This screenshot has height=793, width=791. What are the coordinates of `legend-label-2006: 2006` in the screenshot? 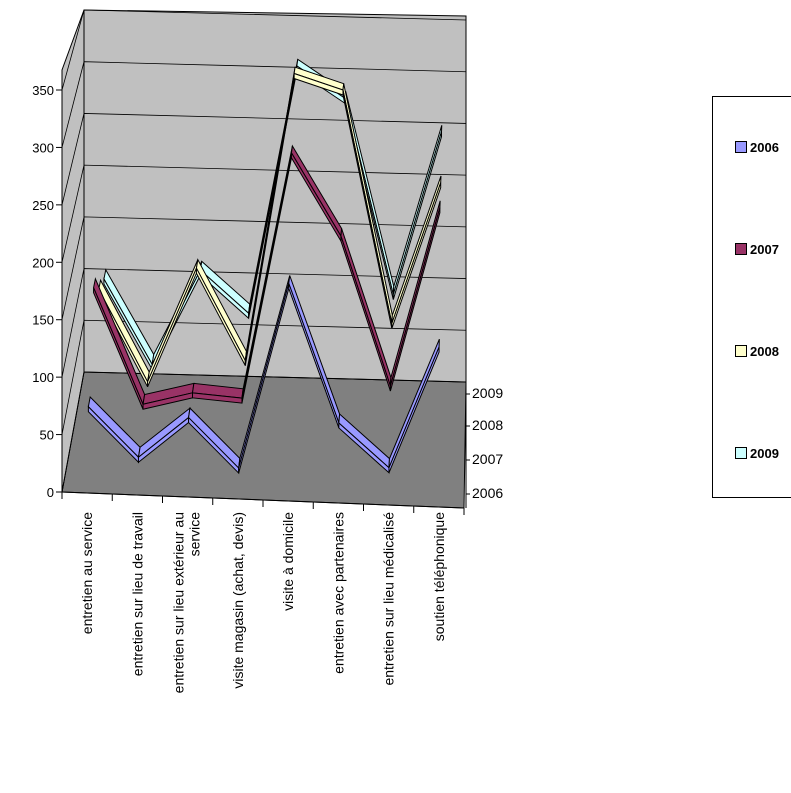 It's located at (764, 147).